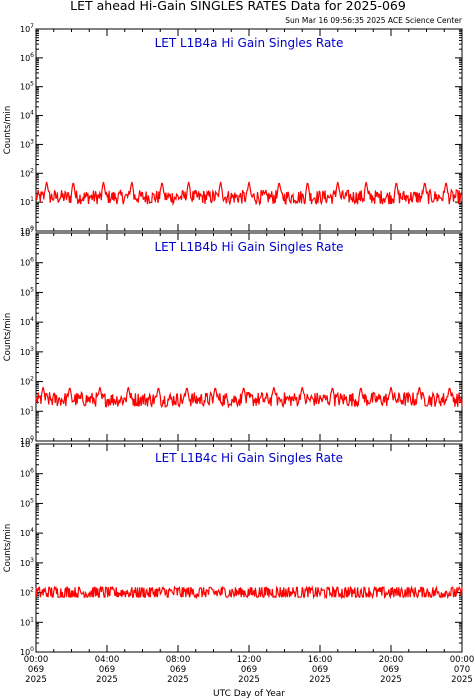 This screenshot has width=475, height=700. What do you see at coordinates (248, 247) in the screenshot?
I see `panel-title: LET L1B4b Hi Gain Singles Rate` at bounding box center [248, 247].